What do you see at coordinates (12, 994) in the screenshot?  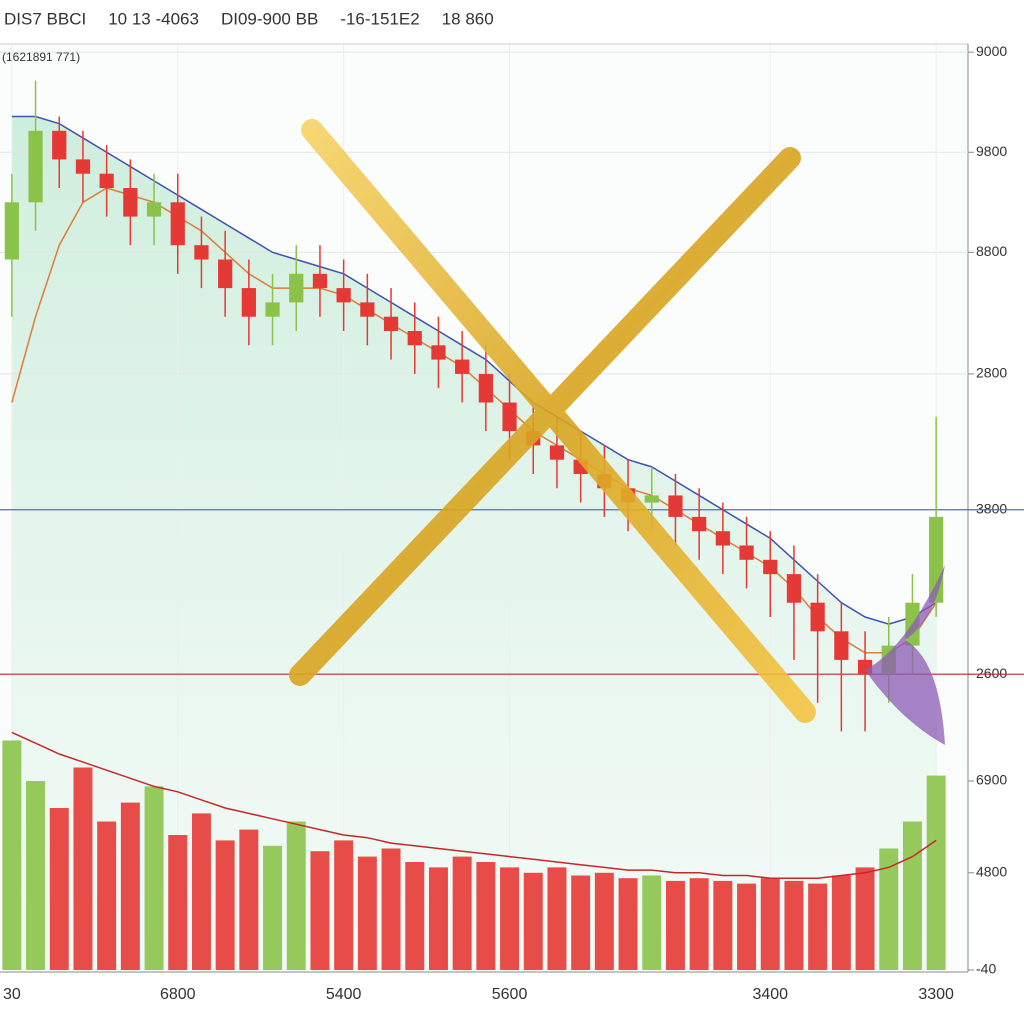 I see `x-tick-label: 30` at bounding box center [12, 994].